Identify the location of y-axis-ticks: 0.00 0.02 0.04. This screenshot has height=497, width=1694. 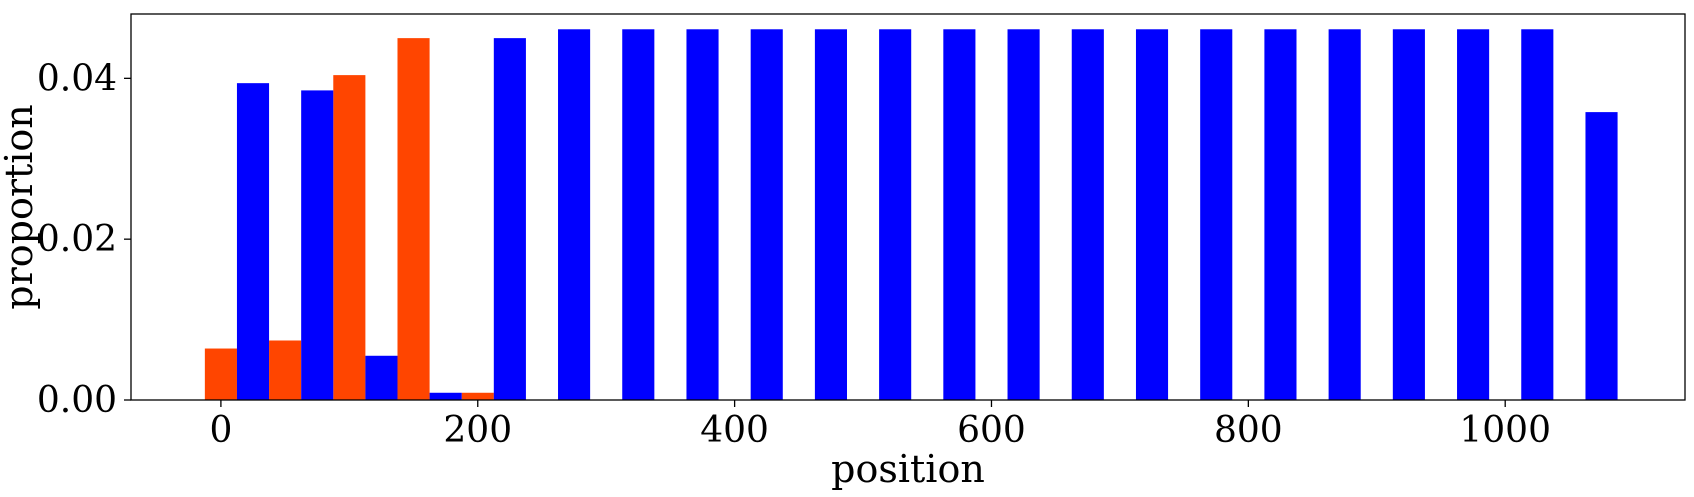
(84, 239).